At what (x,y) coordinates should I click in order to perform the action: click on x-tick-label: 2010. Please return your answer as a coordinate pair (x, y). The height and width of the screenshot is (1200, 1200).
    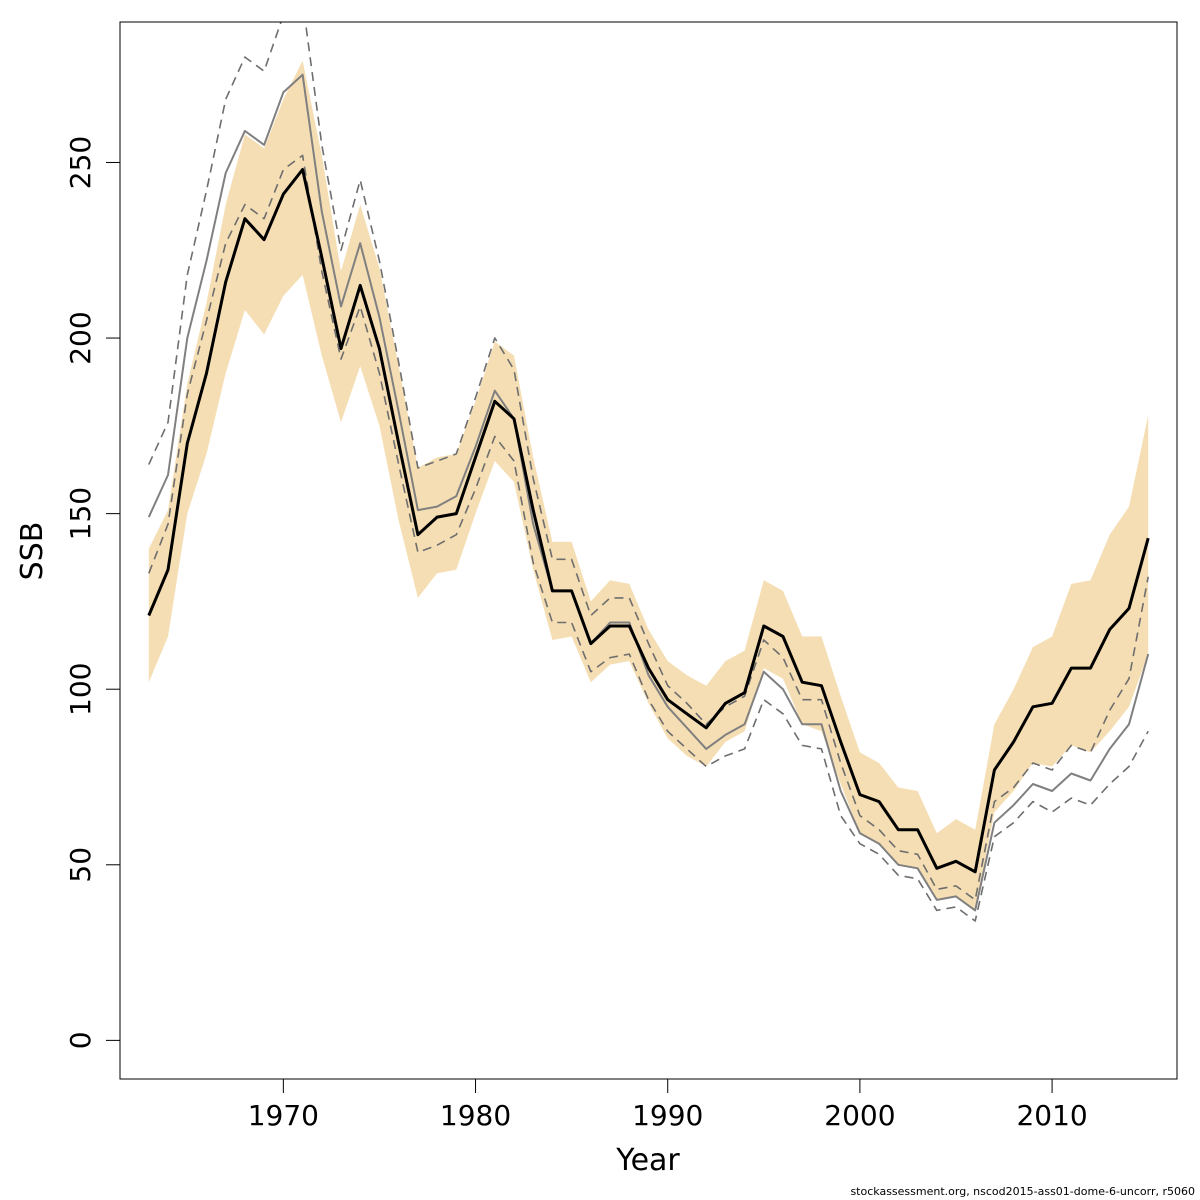
    Looking at the image, I should click on (1051, 1115).